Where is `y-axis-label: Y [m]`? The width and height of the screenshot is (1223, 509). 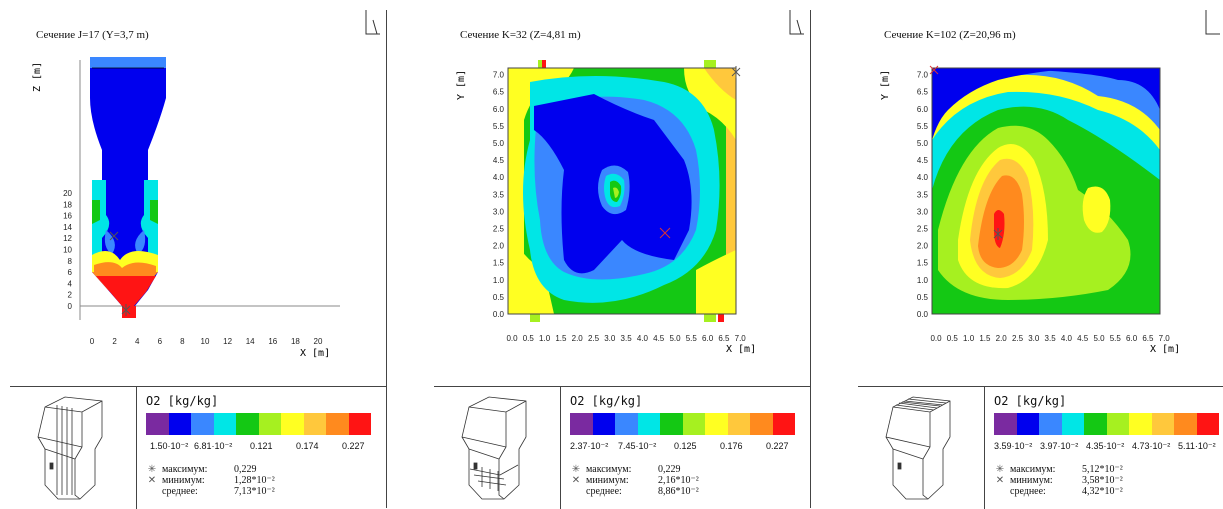 y-axis-label: Y [m] is located at coordinates (885, 85).